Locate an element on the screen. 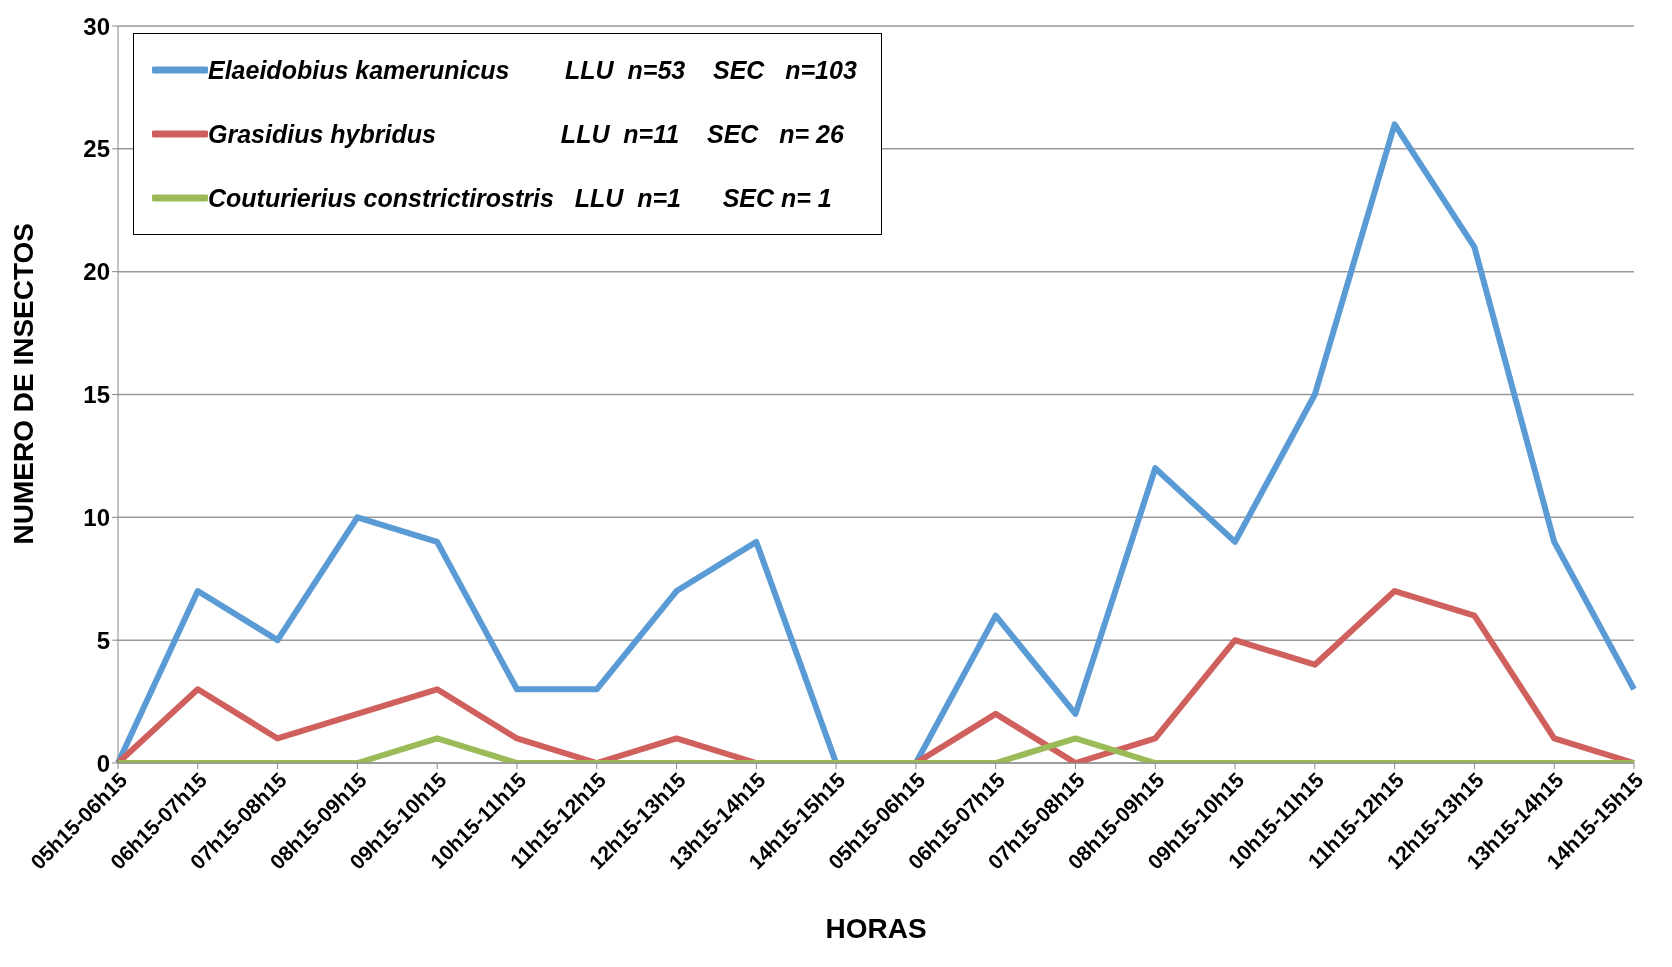 This screenshot has width=1672, height=967. y-tick-label: 25 is located at coordinates (96, 149).